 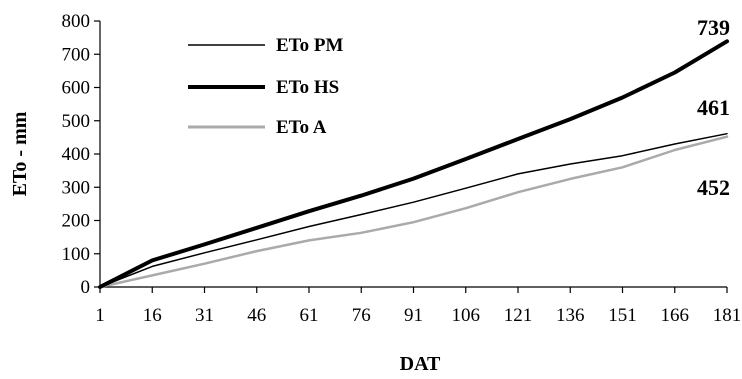 I want to click on legend-label-eto-pm: ETo PM, so click(x=309, y=45).